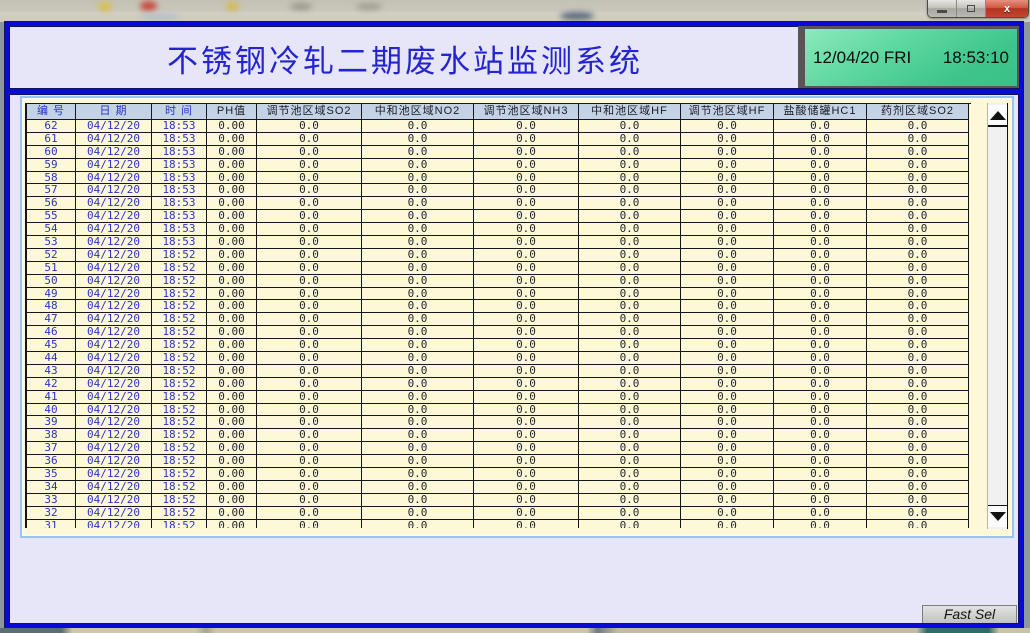 The image size is (1030, 633). Describe the element at coordinates (405, 62) in the screenshot. I see `page-title: 不锈钢冷轧二期废水站监测系统` at that location.